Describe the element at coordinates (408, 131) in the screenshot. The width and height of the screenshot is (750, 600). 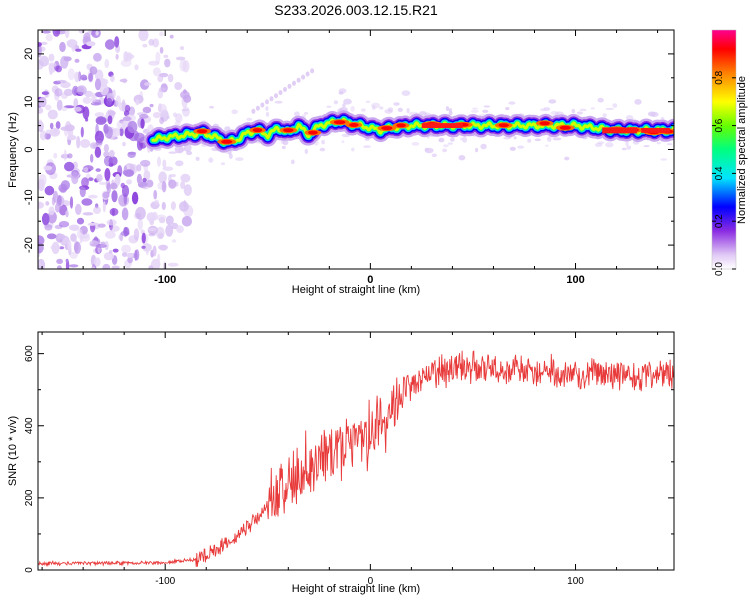
I see `ridge` at that location.